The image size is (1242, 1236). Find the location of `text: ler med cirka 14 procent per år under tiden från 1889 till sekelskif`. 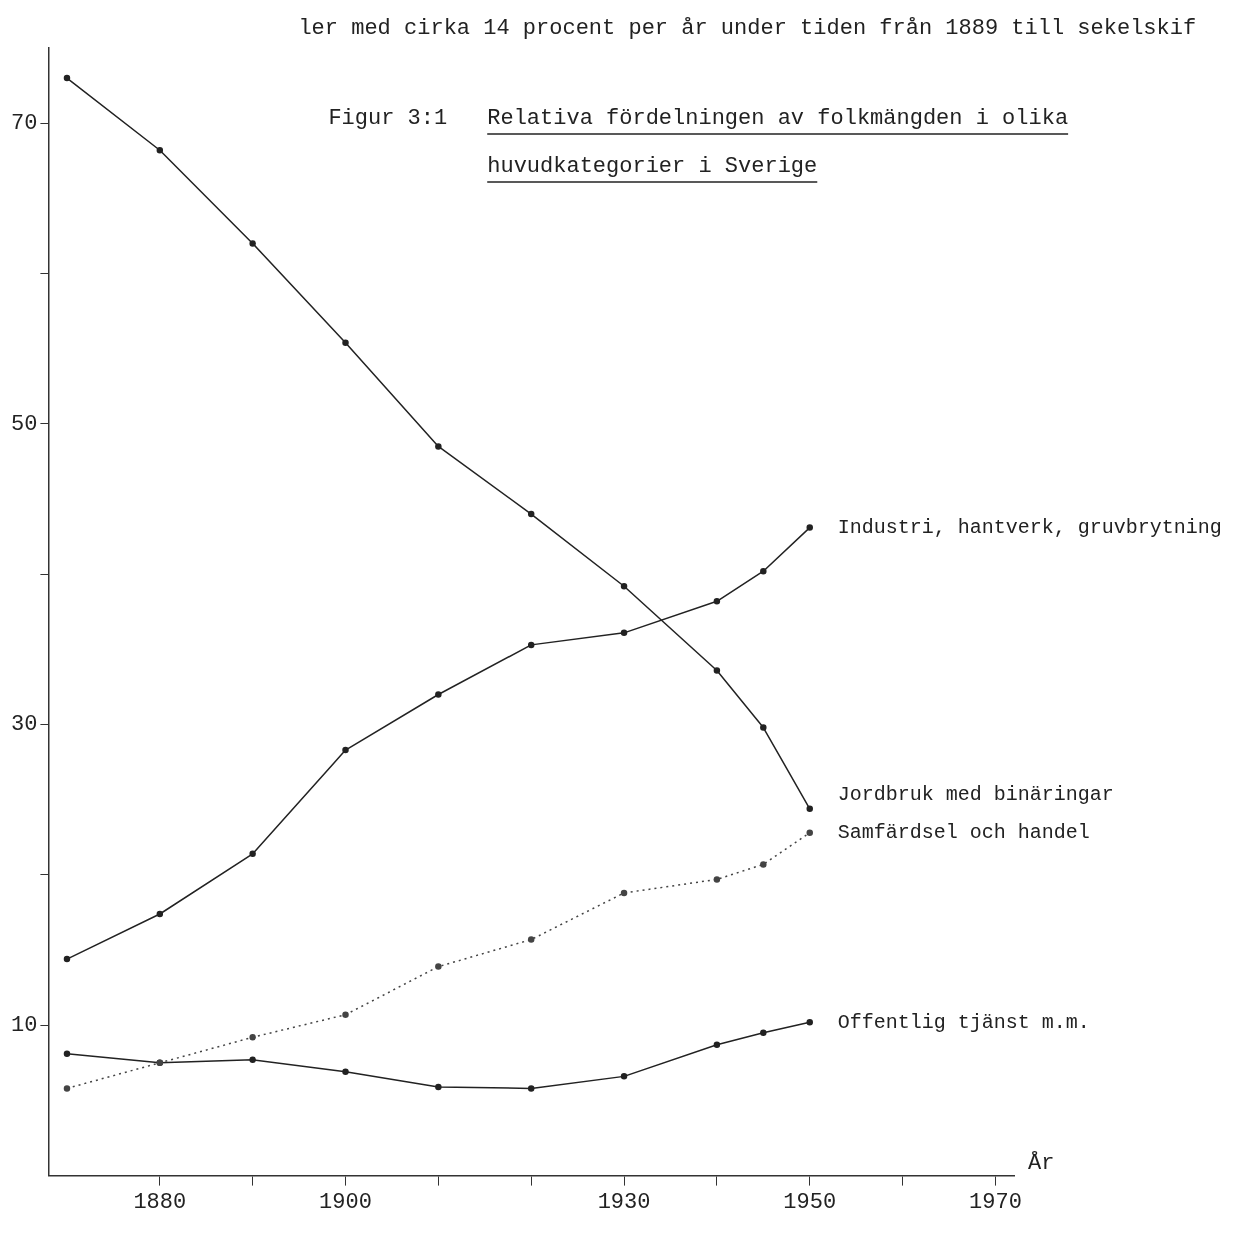

text: ler med cirka 14 procent per år under tiden från 1889 till sekelskif is located at coordinates (747, 28).